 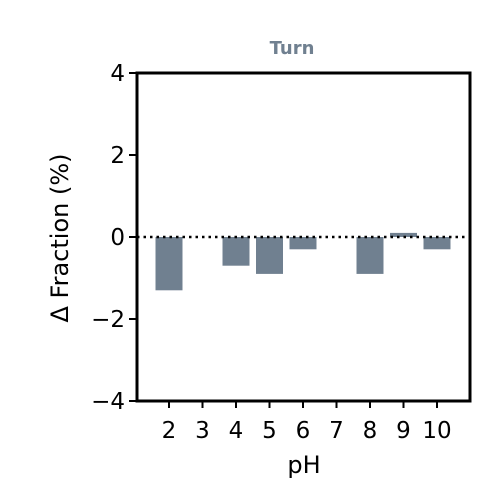 I want to click on y-tick-label: 0, so click(x=117, y=238).